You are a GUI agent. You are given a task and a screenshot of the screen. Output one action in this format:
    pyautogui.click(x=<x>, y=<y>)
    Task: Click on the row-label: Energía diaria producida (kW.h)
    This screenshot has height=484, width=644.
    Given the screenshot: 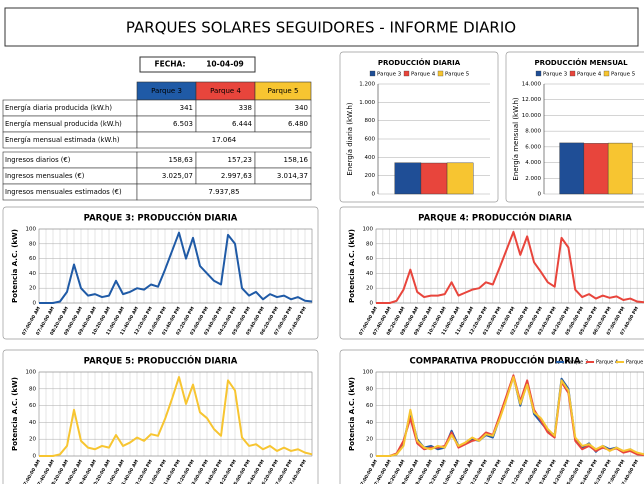 What is the action you would take?
    pyautogui.click(x=58, y=108)
    